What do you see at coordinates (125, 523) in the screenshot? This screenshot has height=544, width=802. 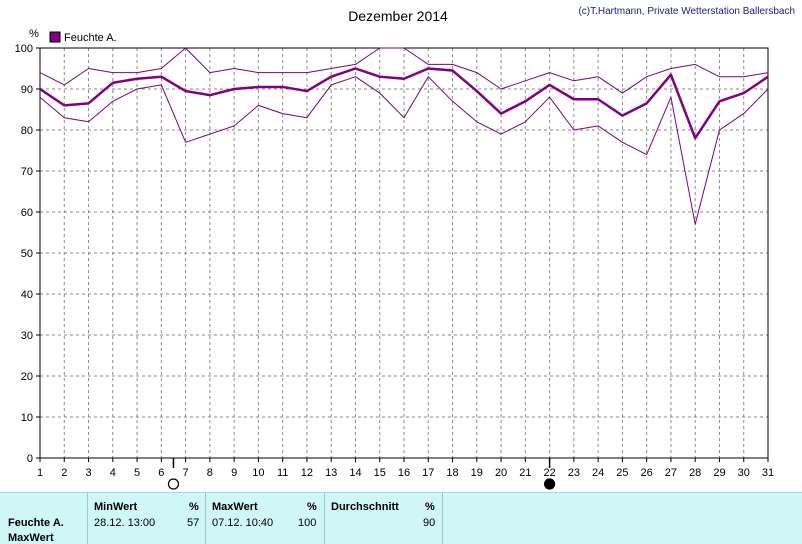 I see `min-datetime: 28.12. 13:00` at bounding box center [125, 523].